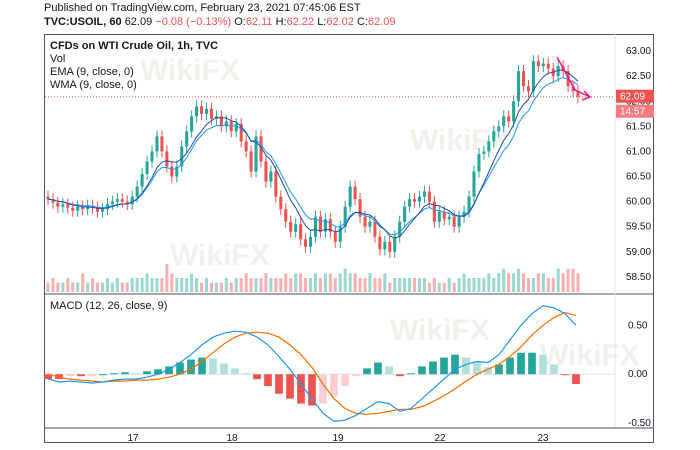 This screenshot has height=450, width=700. I want to click on price-tick-label: 62.50, so click(638, 76).